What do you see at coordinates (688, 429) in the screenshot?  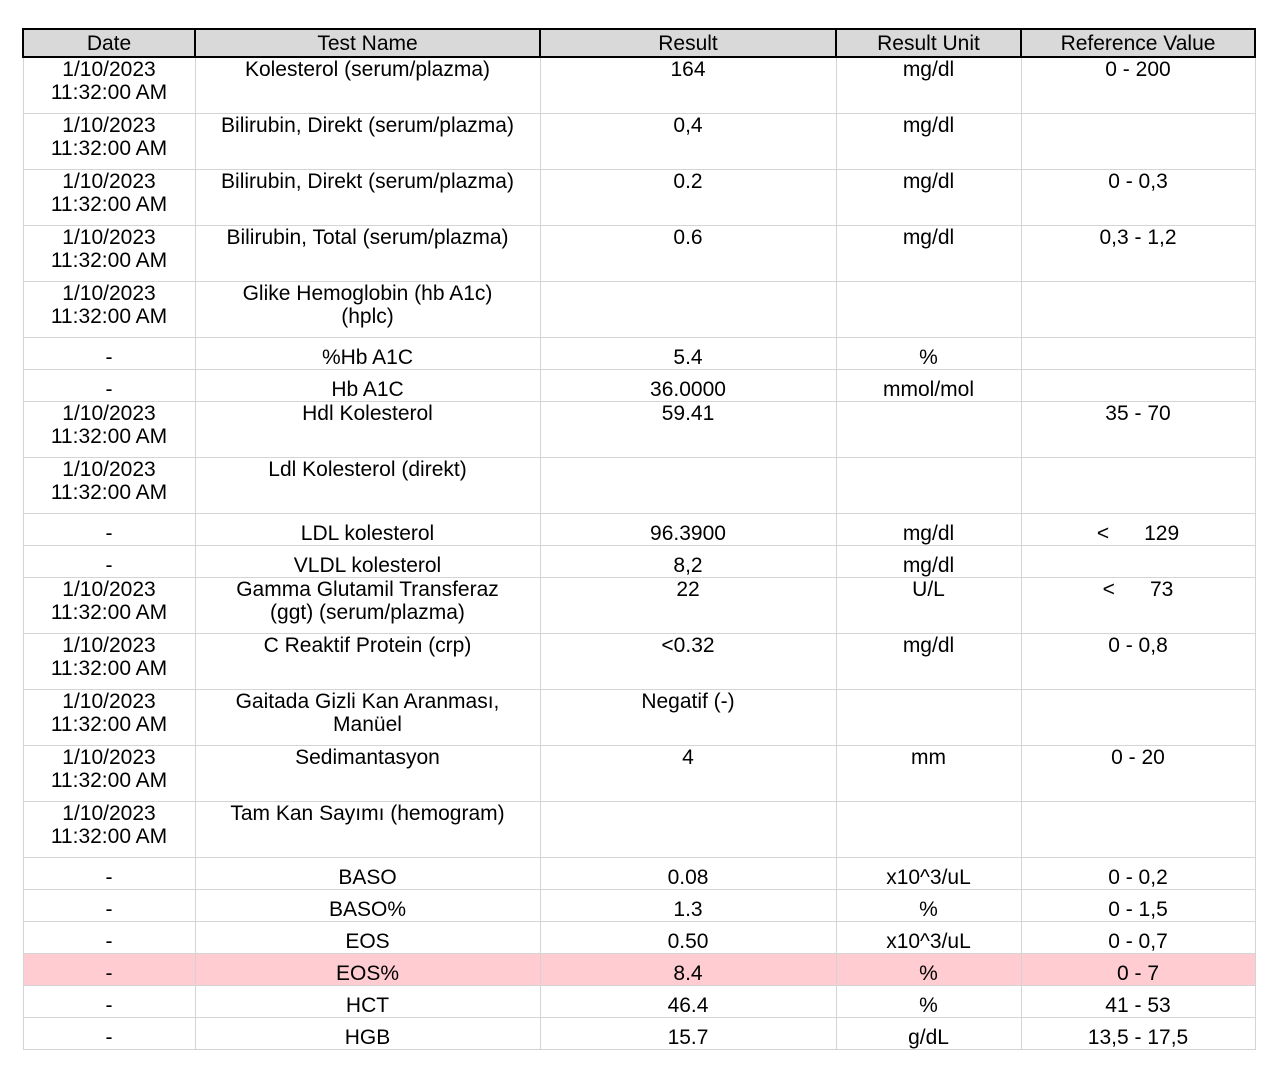 I see `cell-result: 59.41` at bounding box center [688, 429].